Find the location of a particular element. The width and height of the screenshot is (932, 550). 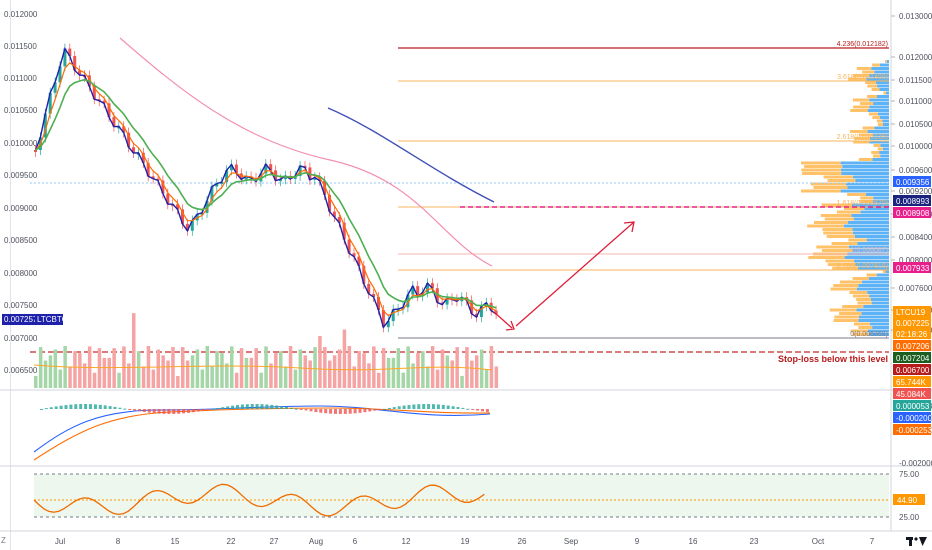

left-axis-label: 0.009500 is located at coordinates (21, 175).